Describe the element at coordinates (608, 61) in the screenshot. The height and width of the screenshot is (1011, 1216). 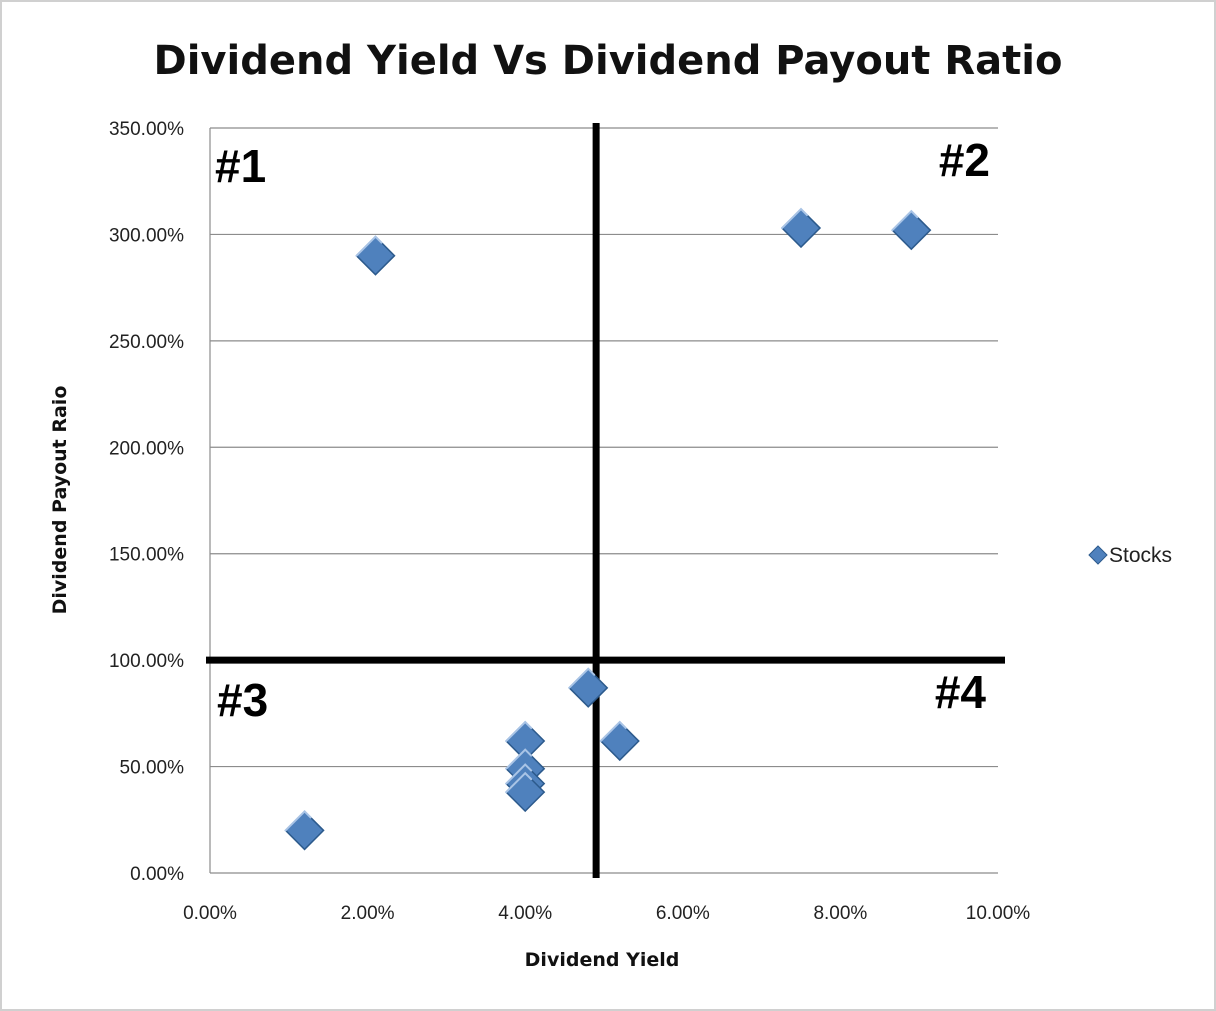
I see `chart-title: Dividend Yield Vs Dividend Payout Ratio` at that location.